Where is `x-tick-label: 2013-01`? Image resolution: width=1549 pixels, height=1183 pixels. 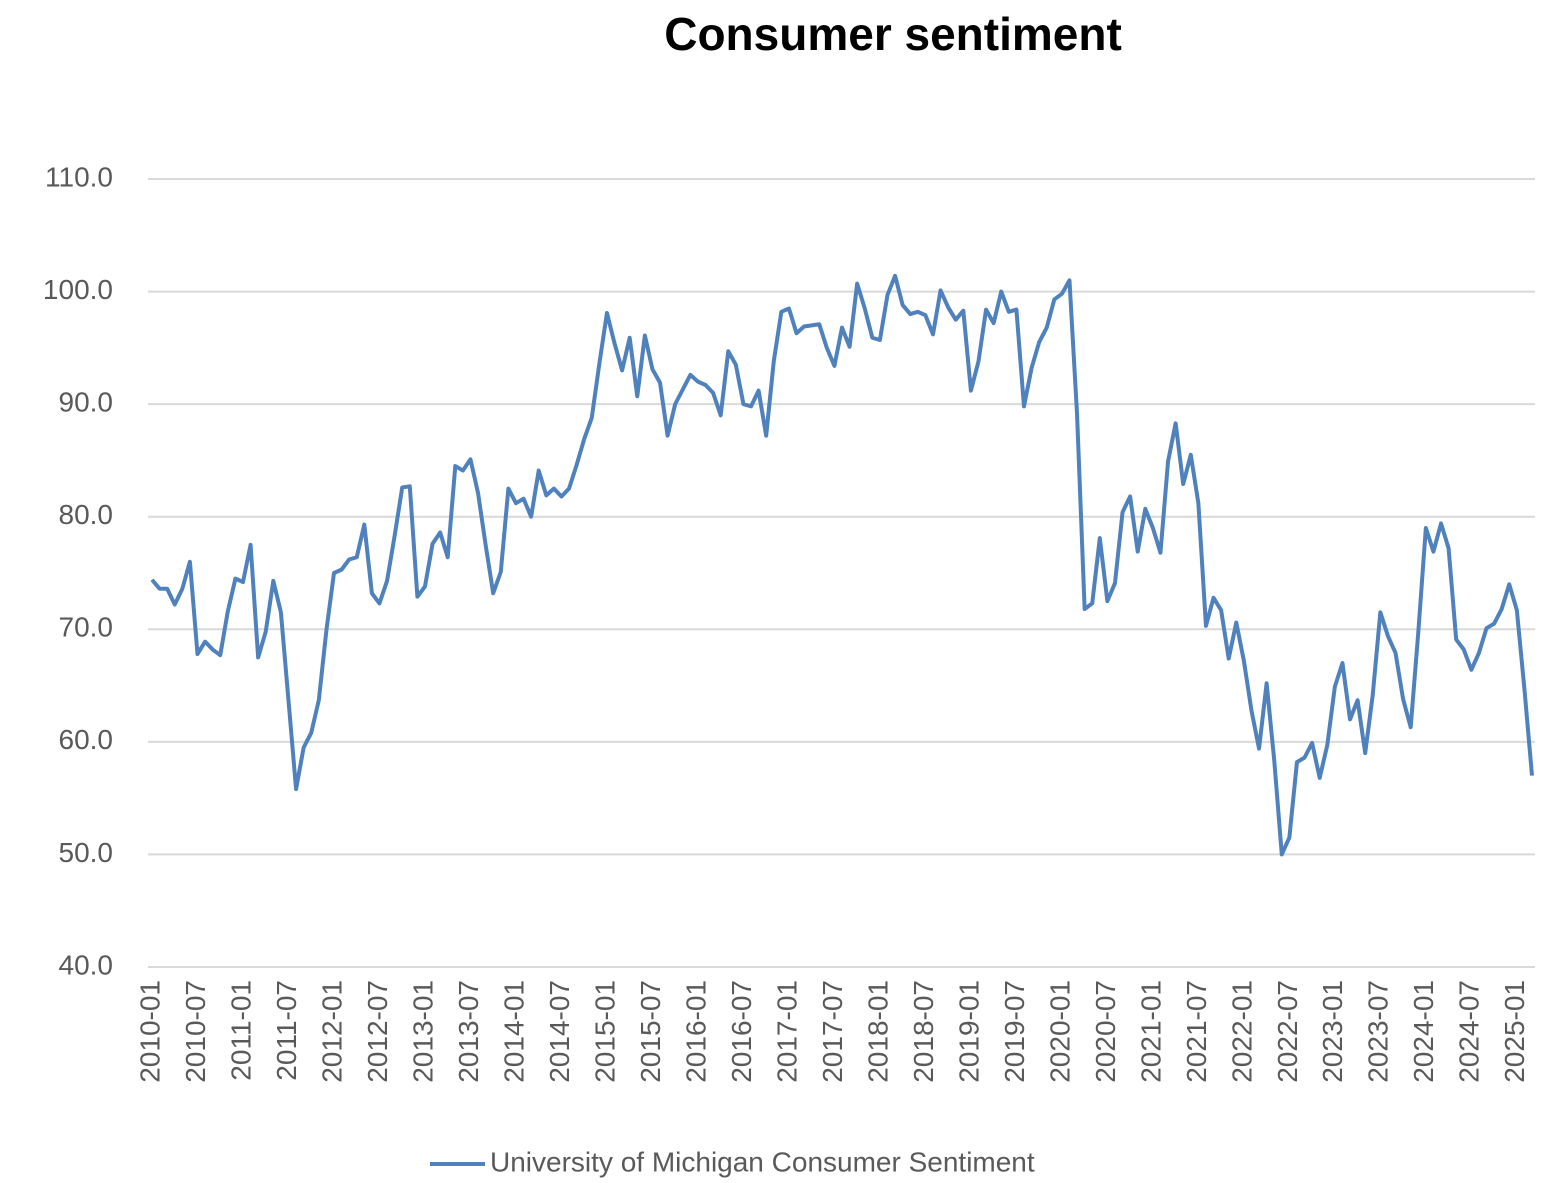
x-tick-label: 2013-01 is located at coordinates (422, 1031).